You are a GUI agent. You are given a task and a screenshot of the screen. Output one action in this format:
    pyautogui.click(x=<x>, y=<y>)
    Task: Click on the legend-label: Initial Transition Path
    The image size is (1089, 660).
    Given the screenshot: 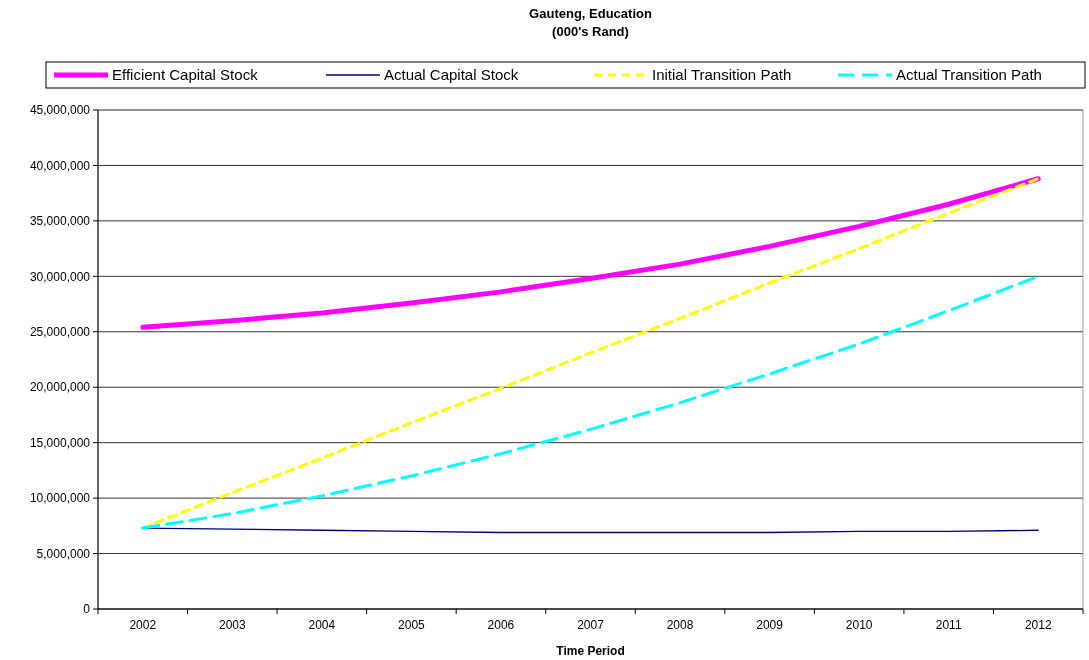 What is the action you would take?
    pyautogui.click(x=722, y=75)
    